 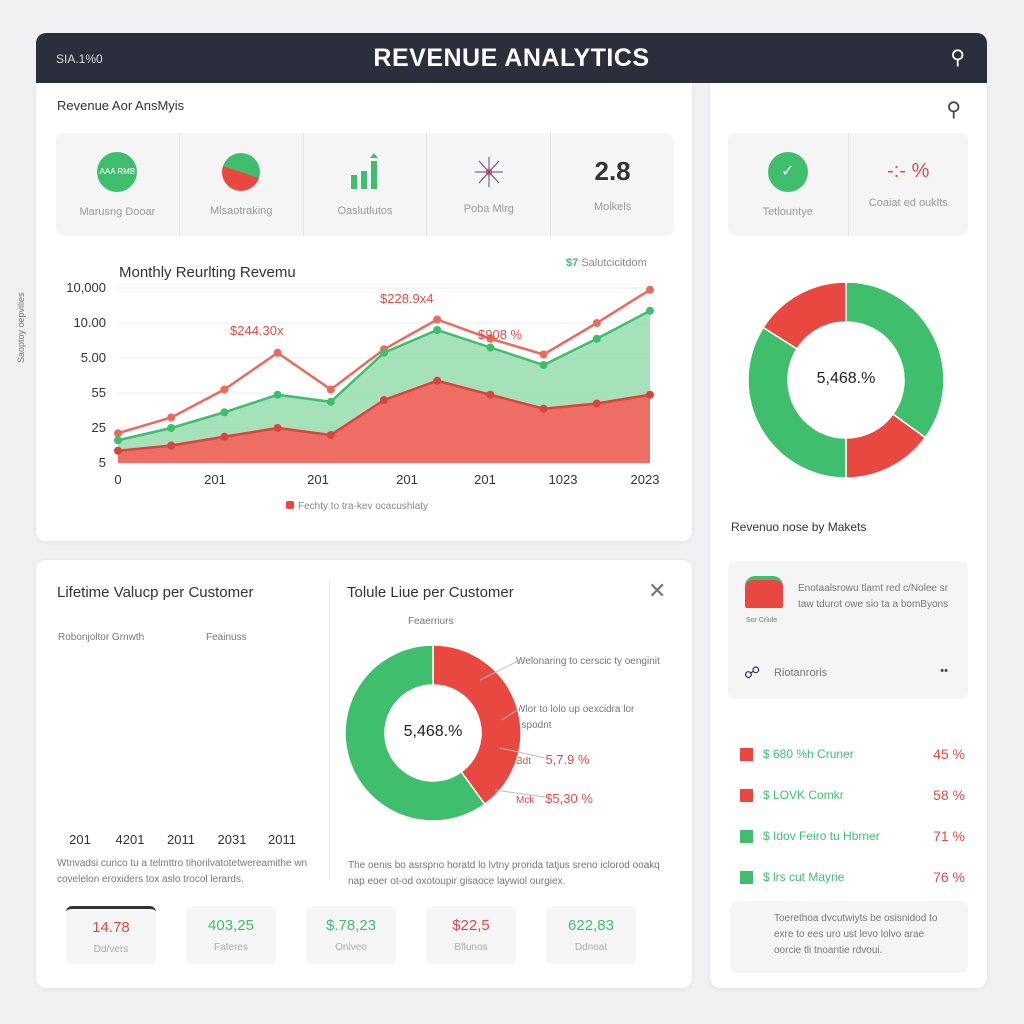 What do you see at coordinates (365, 210) in the screenshot?
I see `kpi-label: Oaslutlutos` at bounding box center [365, 210].